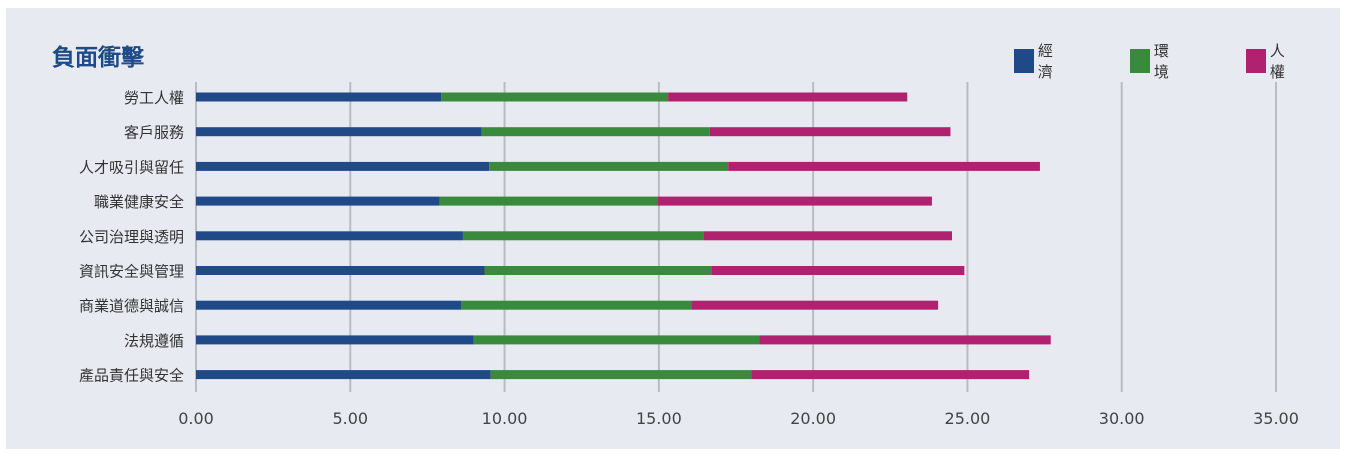  I want to click on legend-label-economy: 經濟, so click(1045, 61).